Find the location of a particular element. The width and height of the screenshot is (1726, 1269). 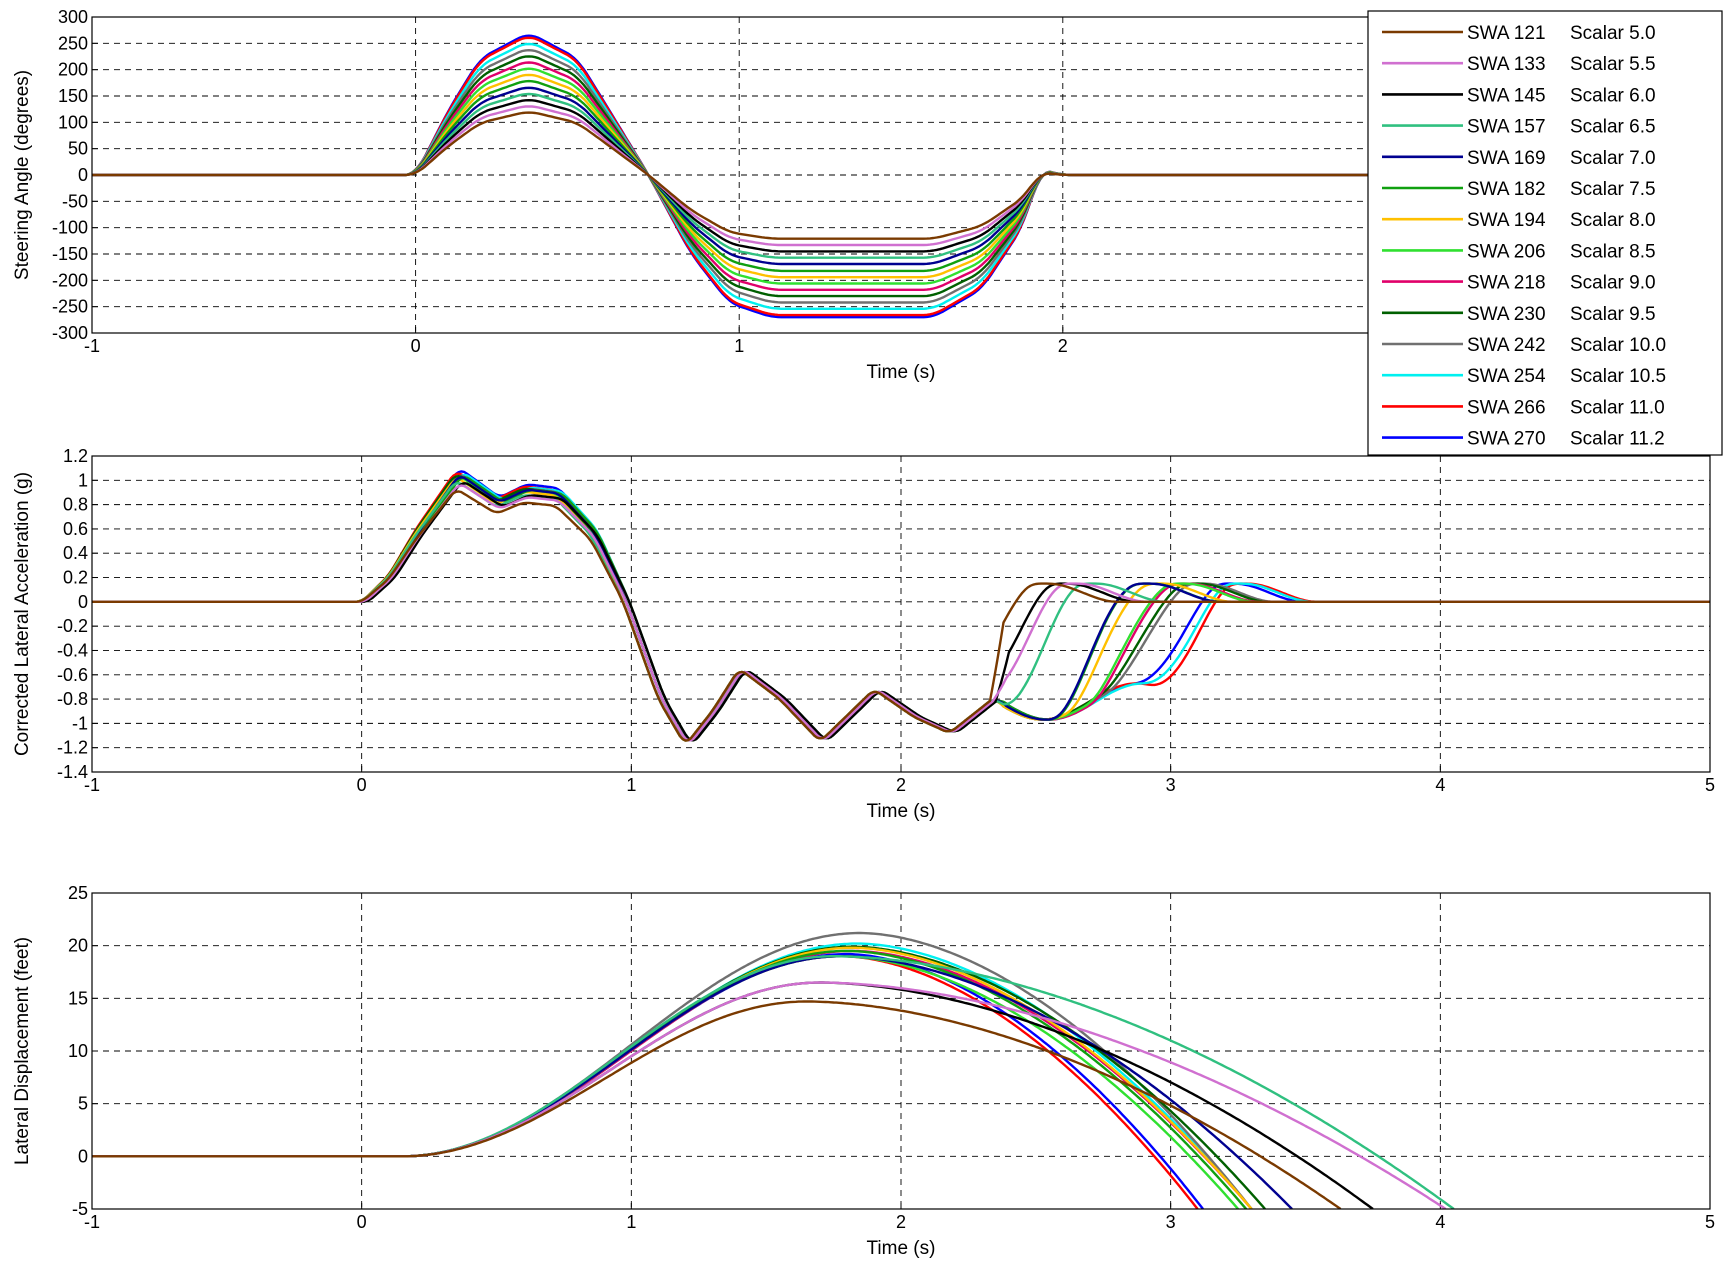

y-tick-label: 20 is located at coordinates (78, 946).